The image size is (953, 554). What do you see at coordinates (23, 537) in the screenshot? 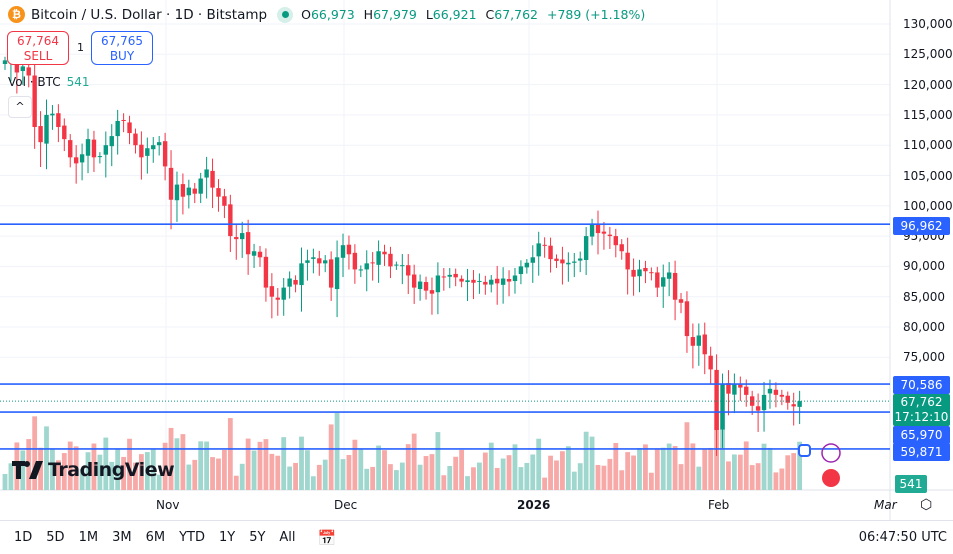
I see `range-1d: 1D` at bounding box center [23, 537].